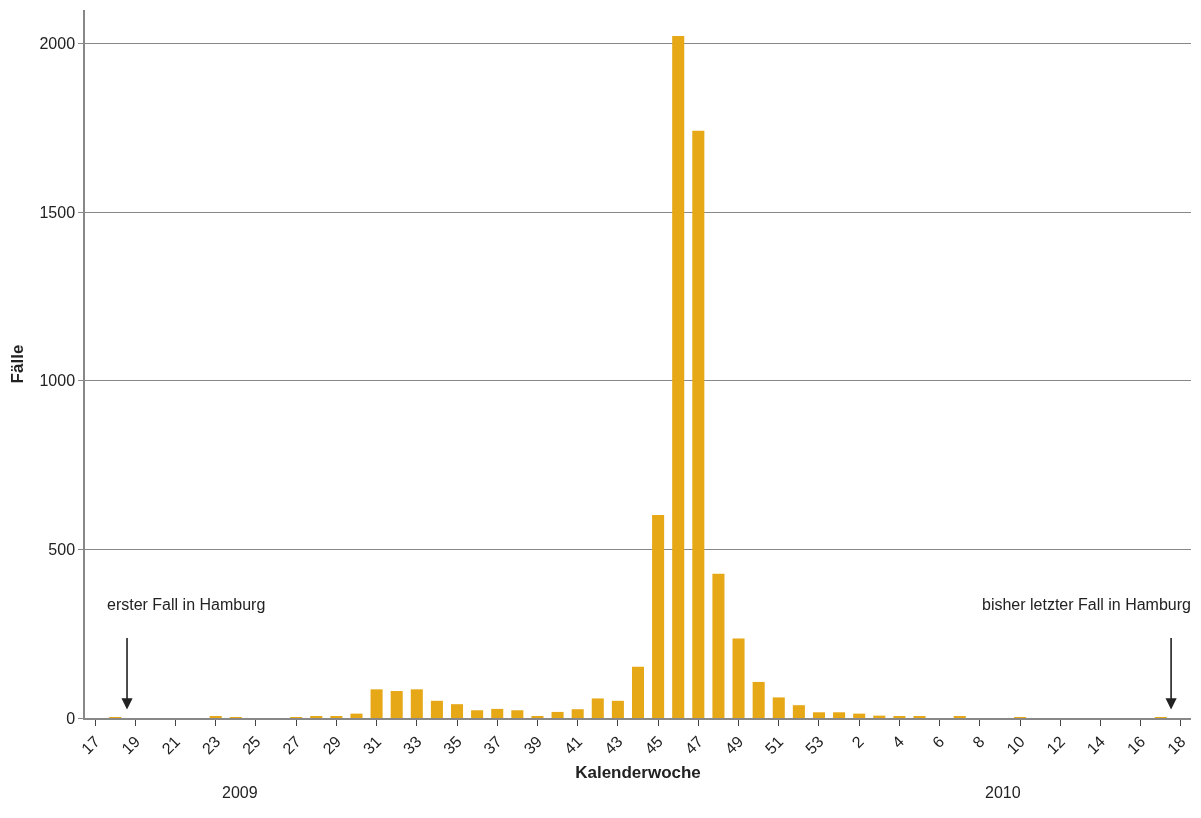 Image resolution: width=1201 pixels, height=818 pixels. What do you see at coordinates (1096, 745) in the screenshot?
I see `x-tick-label: 14` at bounding box center [1096, 745].